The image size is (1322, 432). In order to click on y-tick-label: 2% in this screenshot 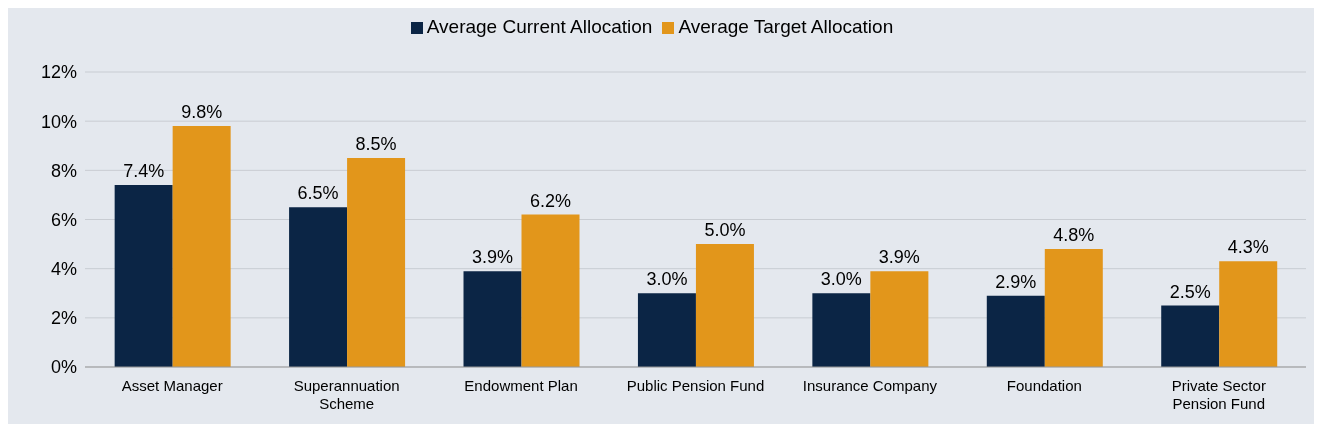, I will do `click(63, 318)`.